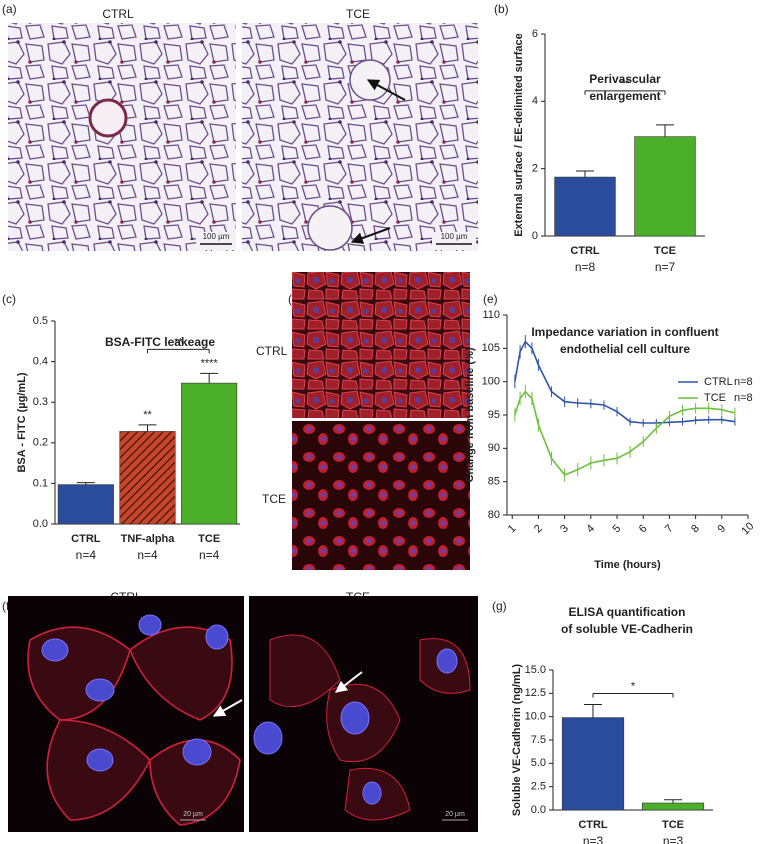 The height and width of the screenshot is (844, 760). What do you see at coordinates (9, 299) in the screenshot?
I see `panel-label: (c)` at bounding box center [9, 299].